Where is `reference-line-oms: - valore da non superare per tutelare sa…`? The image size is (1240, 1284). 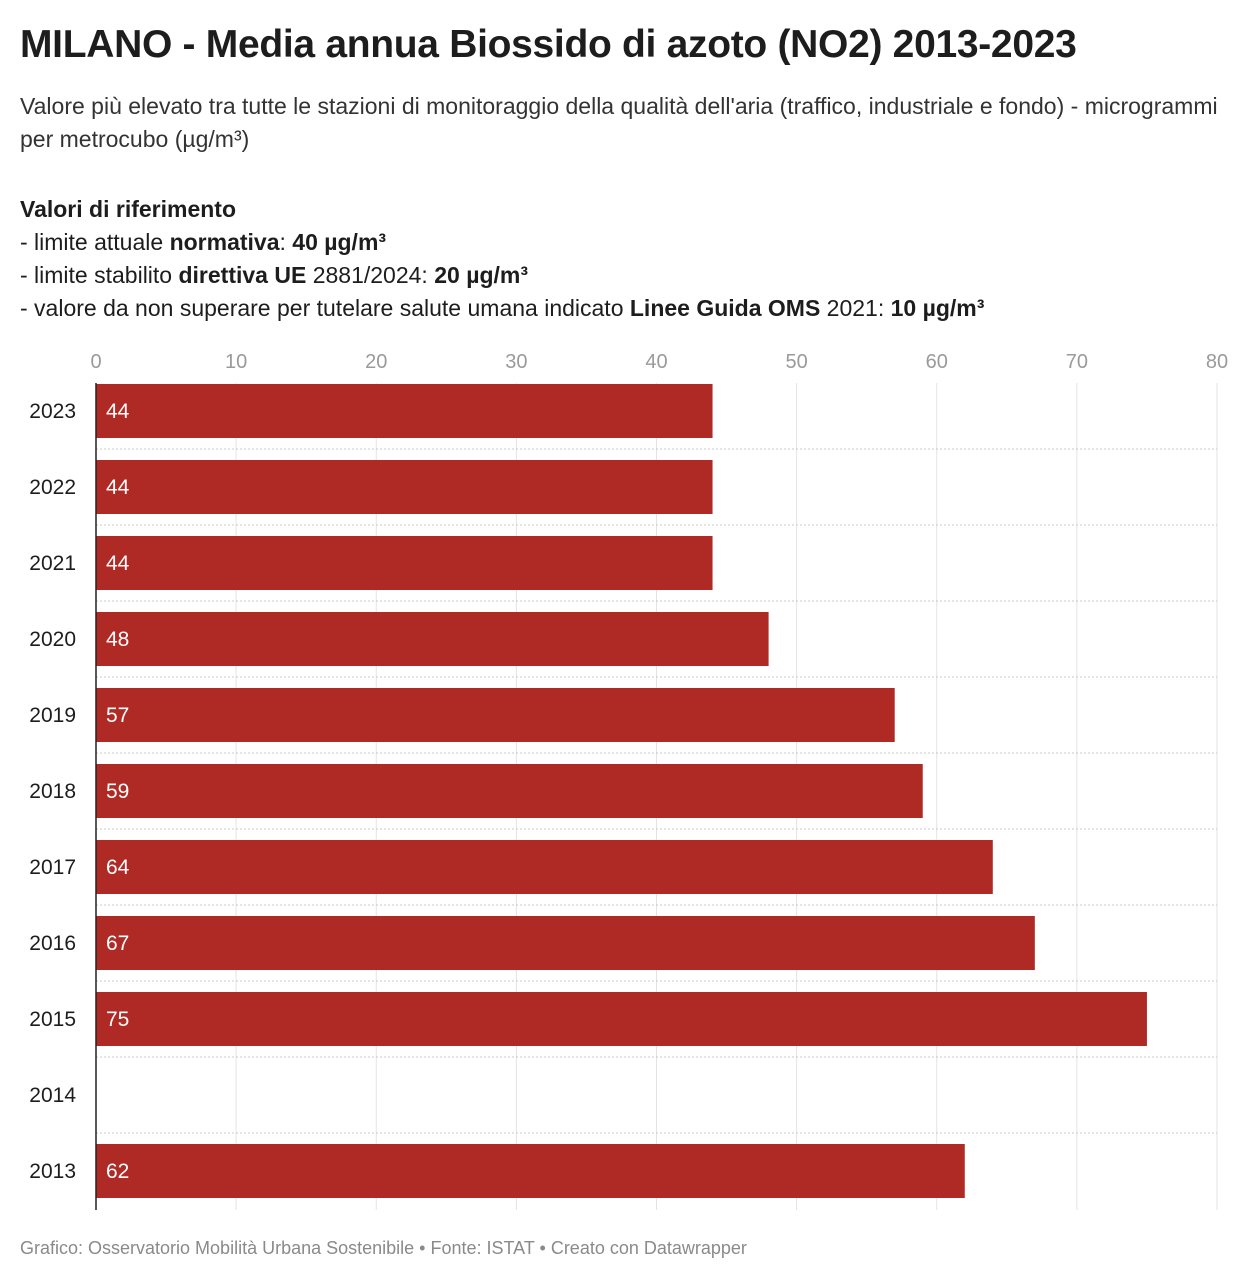
reference-line-oms: - valore da non superare per tutelare sa… is located at coordinates (502, 308).